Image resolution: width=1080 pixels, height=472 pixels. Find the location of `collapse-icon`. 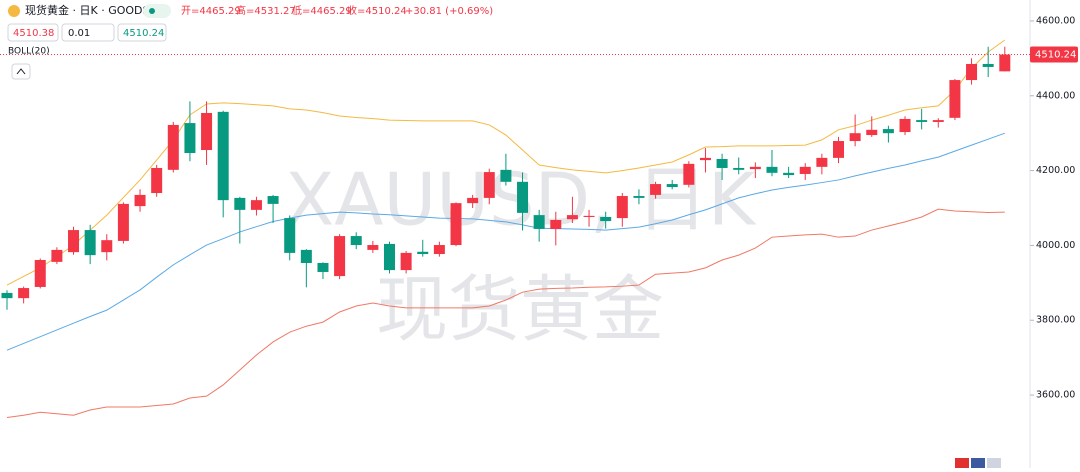

collapse-icon is located at coordinates (21, 71).